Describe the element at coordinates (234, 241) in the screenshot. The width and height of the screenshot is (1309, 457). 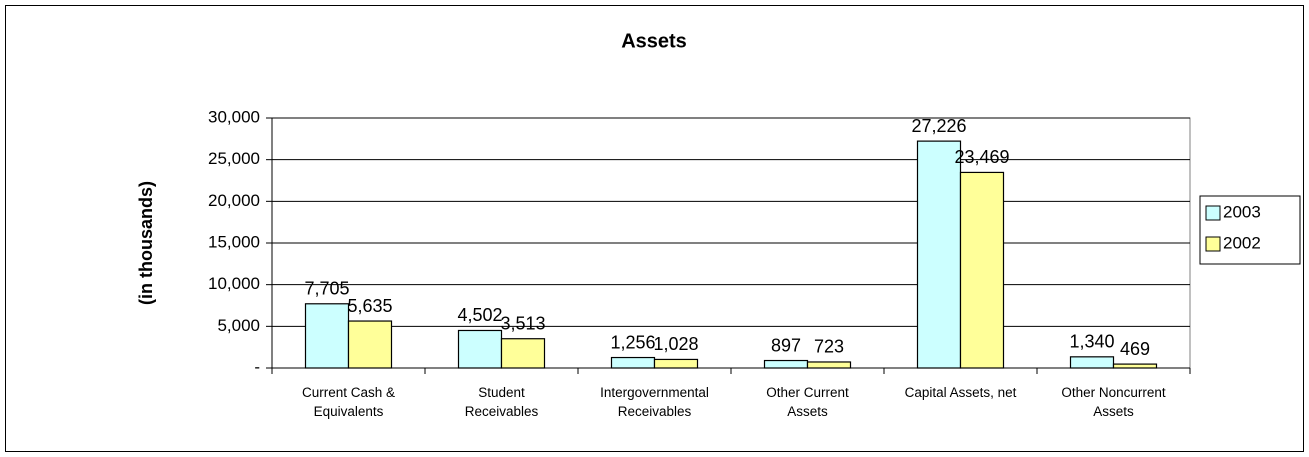
I see `y-tick-label: 15,000` at that location.